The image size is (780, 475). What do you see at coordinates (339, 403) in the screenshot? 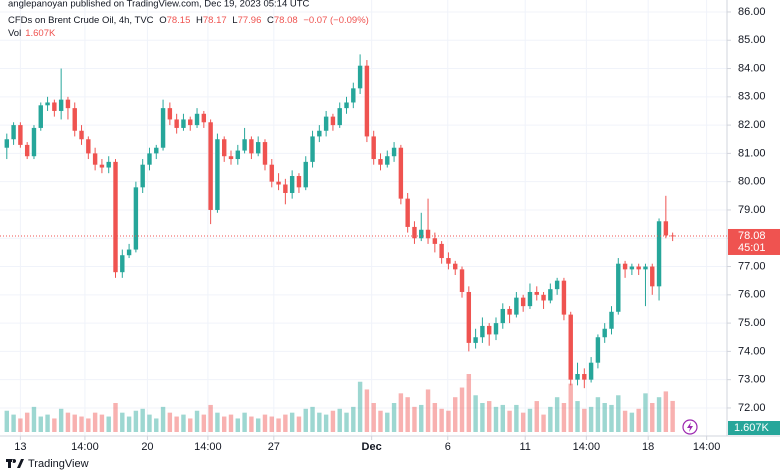
I see `volume-pane` at bounding box center [339, 403].